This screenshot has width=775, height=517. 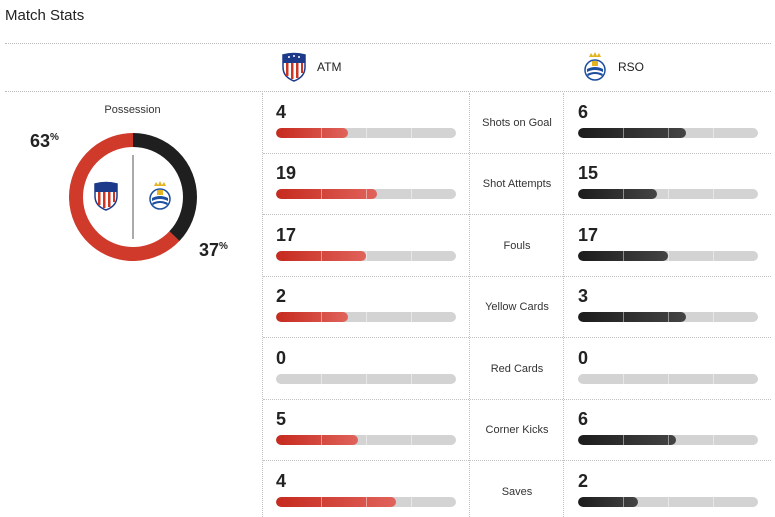 I want to click on stat-label: Fouls, so click(x=517, y=245).